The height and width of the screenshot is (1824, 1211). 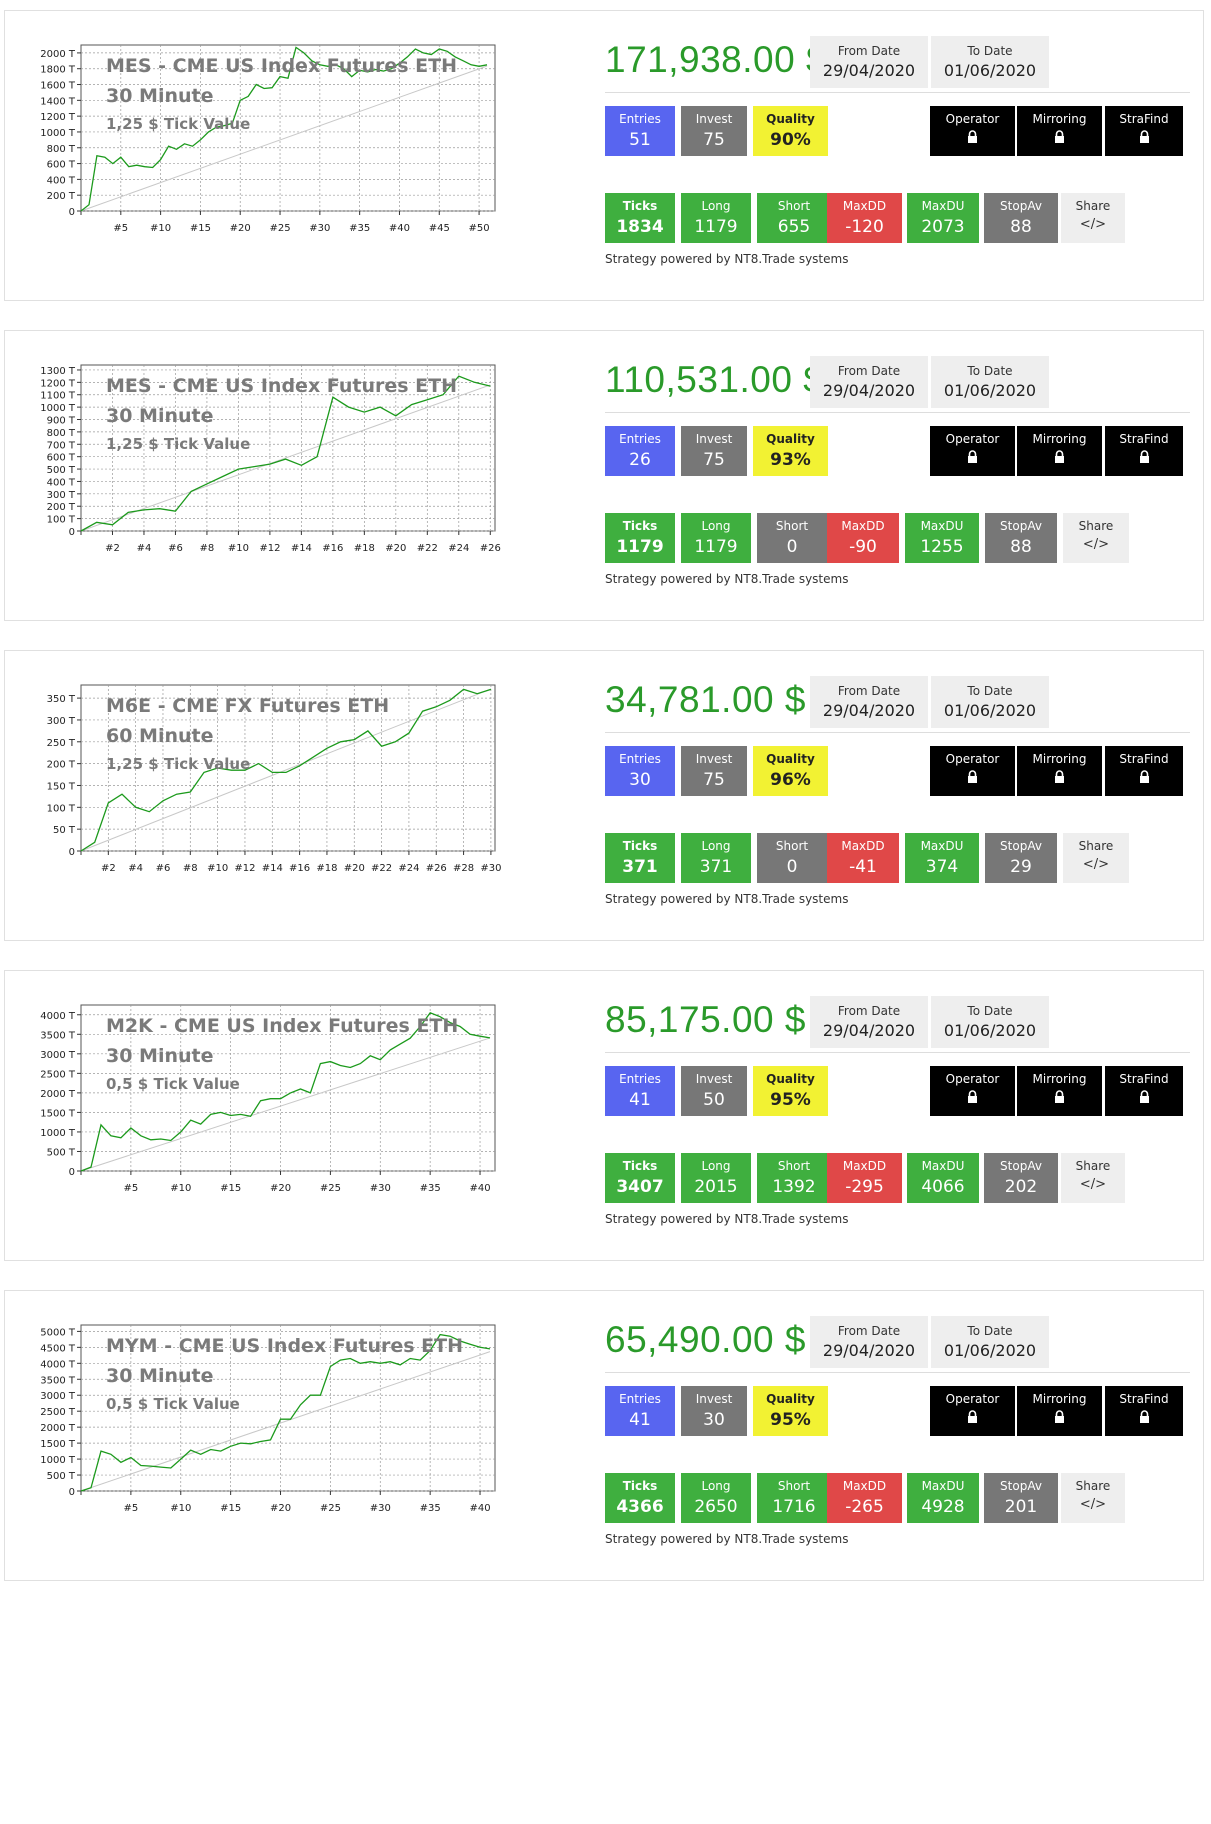 What do you see at coordinates (794, 1178) in the screenshot?
I see `short-stat: Short 1392` at bounding box center [794, 1178].